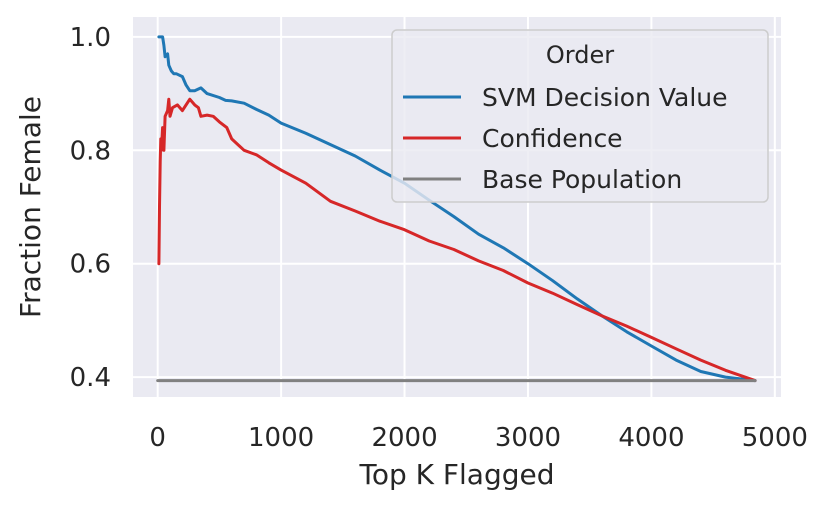 This screenshot has height=509, width=831. I want to click on y-axis-label: Fraction Female, so click(30, 207).